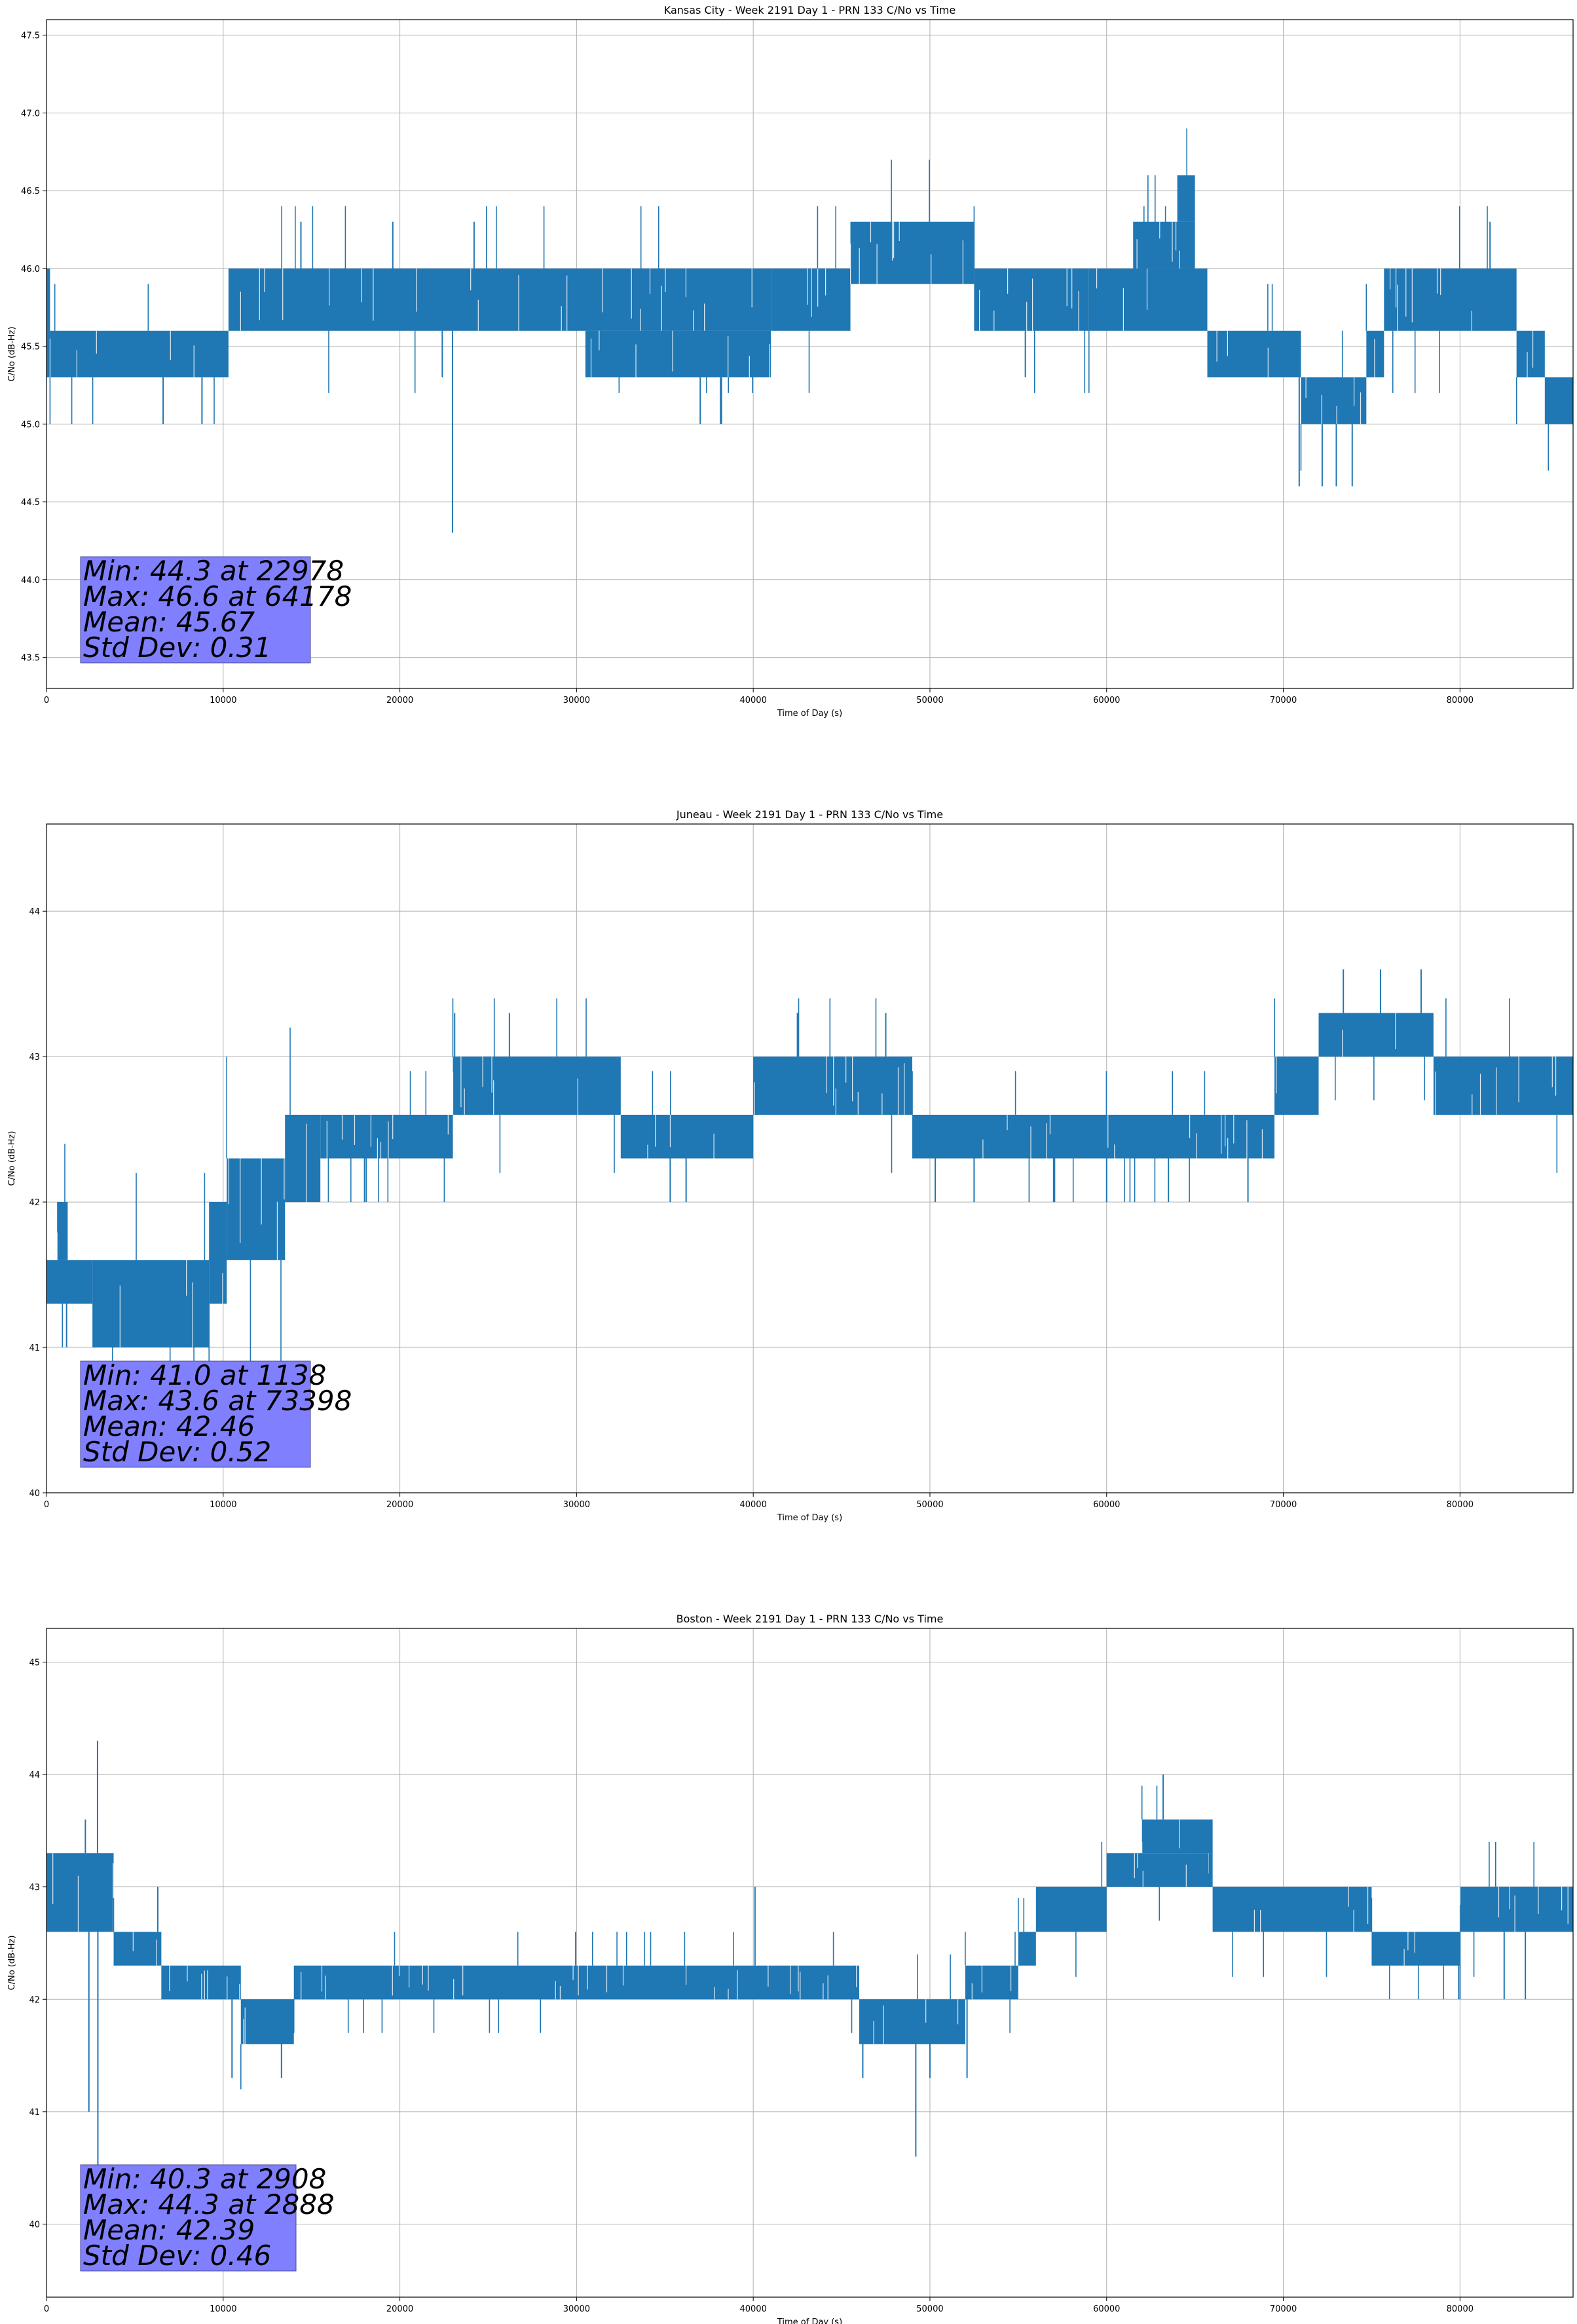 This screenshot has height=2324, width=1577. Describe the element at coordinates (223, 1505) in the screenshot. I see `x-tick-label: 10000` at that location.